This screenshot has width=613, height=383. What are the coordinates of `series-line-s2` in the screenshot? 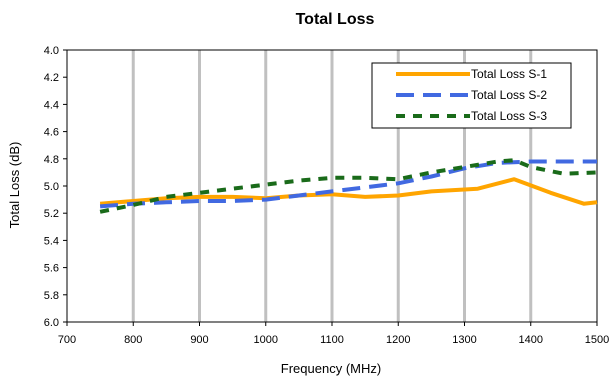 It's located at (348, 184).